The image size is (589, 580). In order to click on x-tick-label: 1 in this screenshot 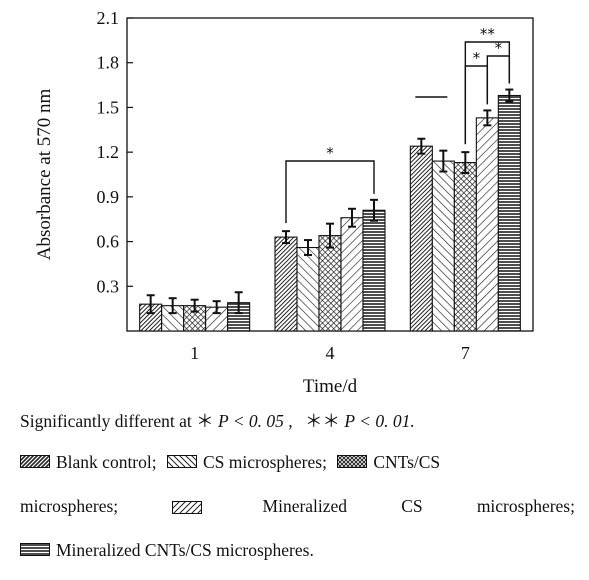, I will do `click(194, 353)`.